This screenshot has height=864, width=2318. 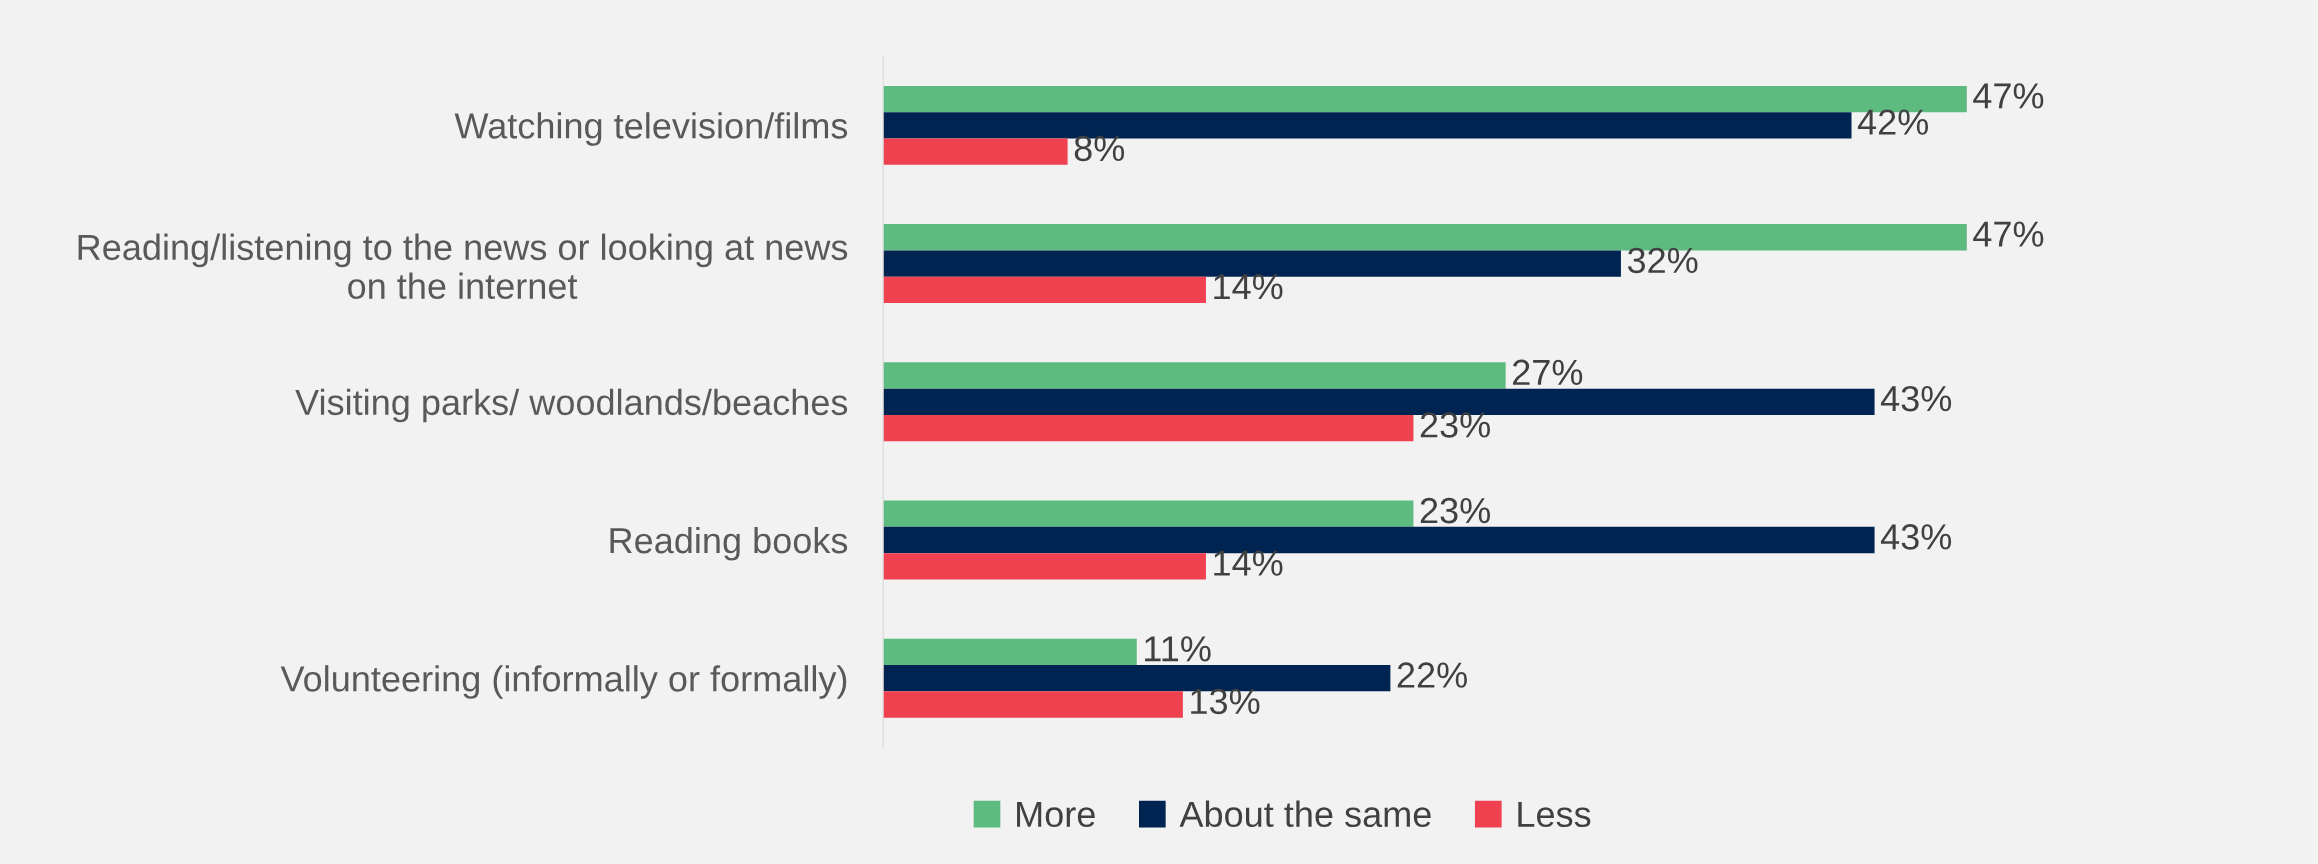 I want to click on legend-label: More, so click(x=1056, y=814).